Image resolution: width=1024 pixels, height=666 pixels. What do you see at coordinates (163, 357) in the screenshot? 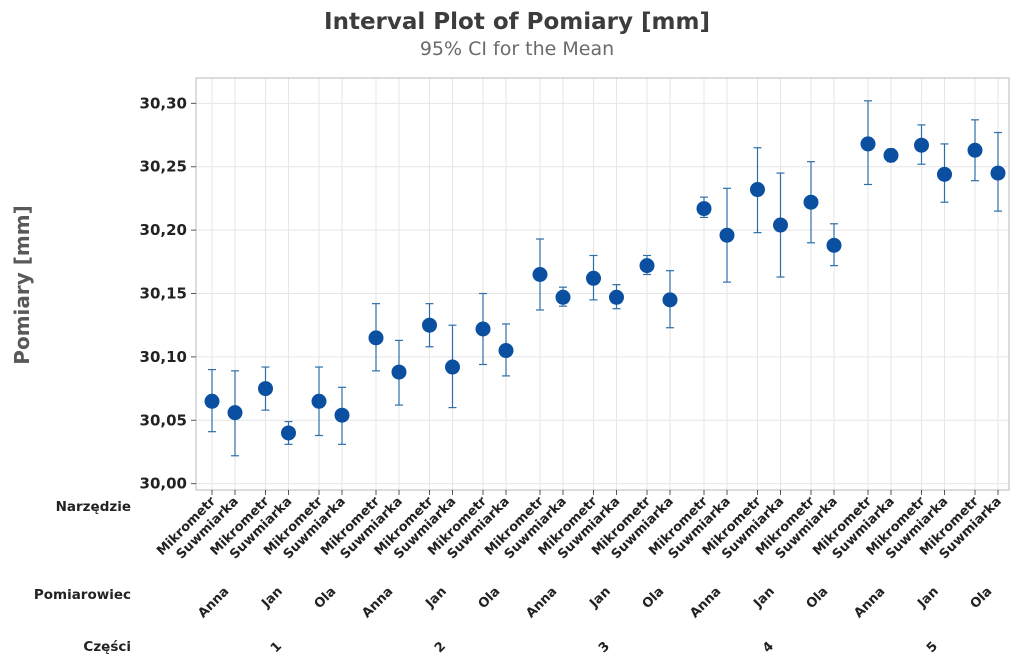
I see `y-tick-label: 30,10` at bounding box center [163, 357].